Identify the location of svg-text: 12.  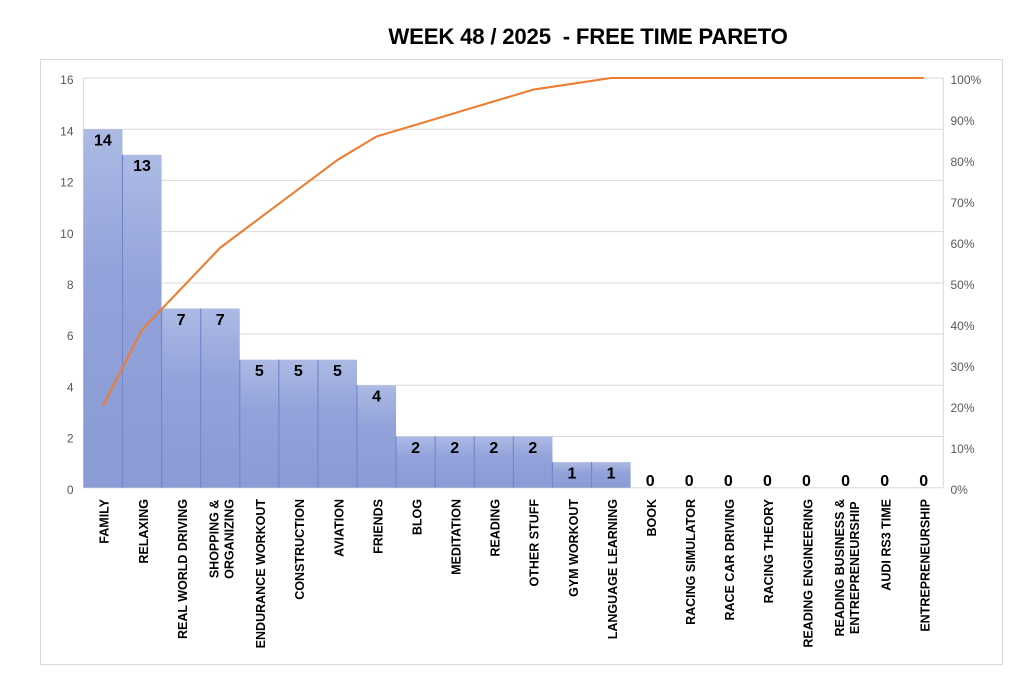
(67, 183).